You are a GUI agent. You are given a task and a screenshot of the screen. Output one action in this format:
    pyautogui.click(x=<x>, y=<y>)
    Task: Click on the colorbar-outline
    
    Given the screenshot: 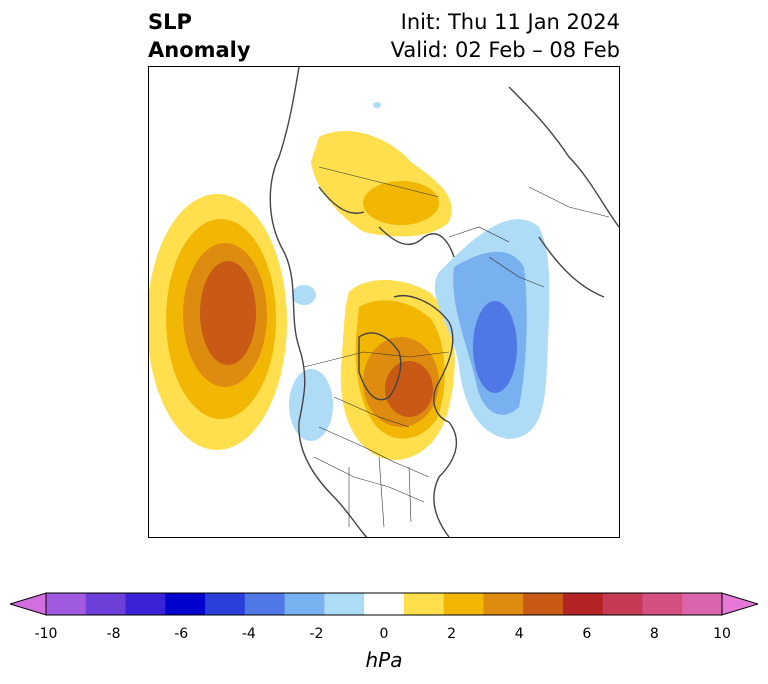 What is the action you would take?
    pyautogui.click(x=384, y=604)
    